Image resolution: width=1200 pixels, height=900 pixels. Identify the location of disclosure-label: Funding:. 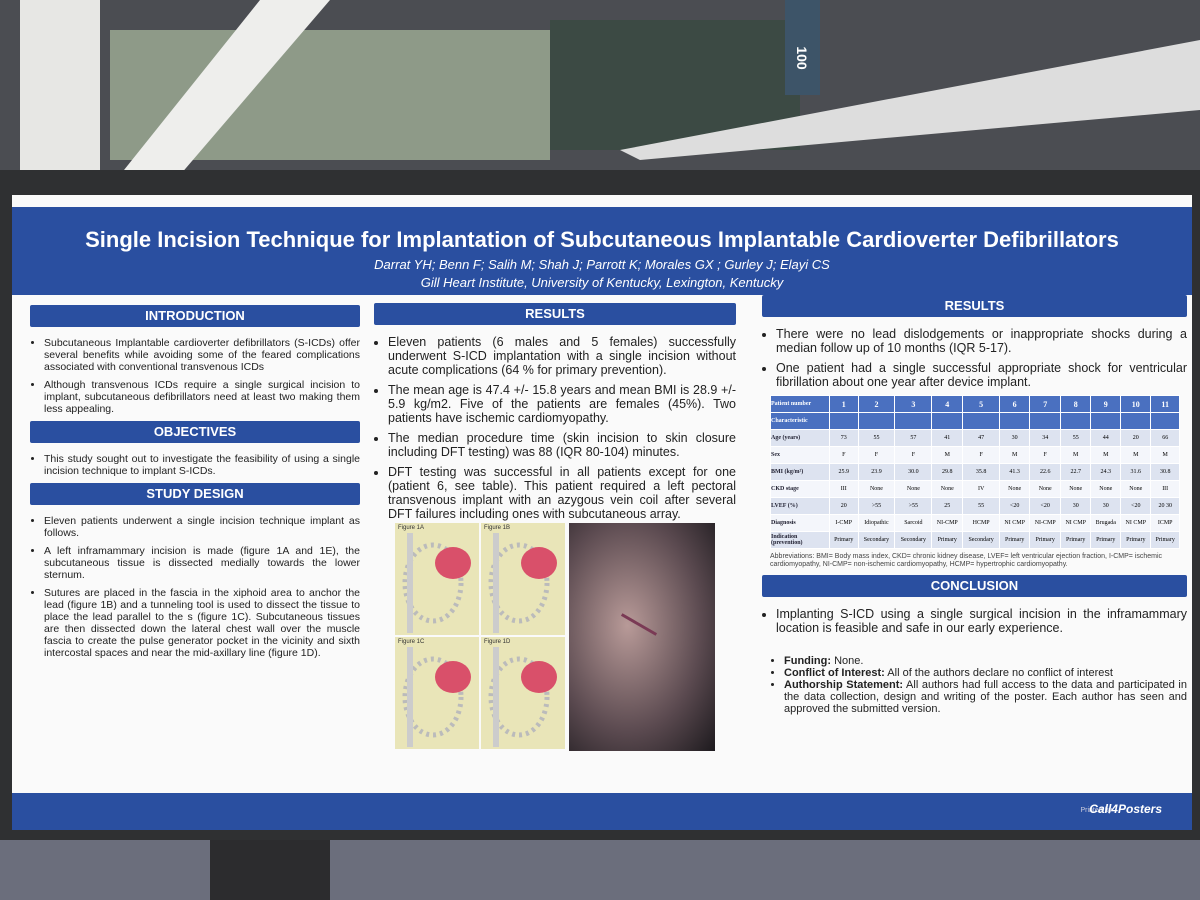
(808, 661).